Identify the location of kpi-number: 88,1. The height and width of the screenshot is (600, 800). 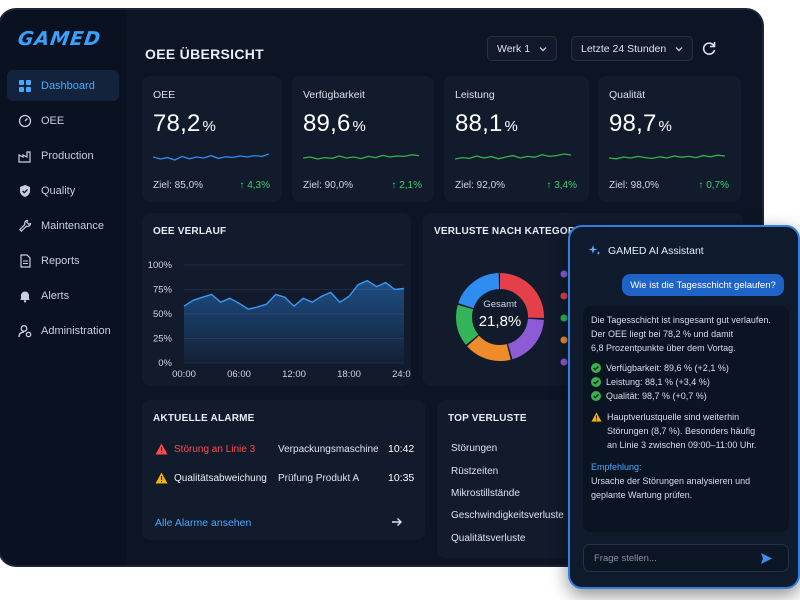
(479, 123).